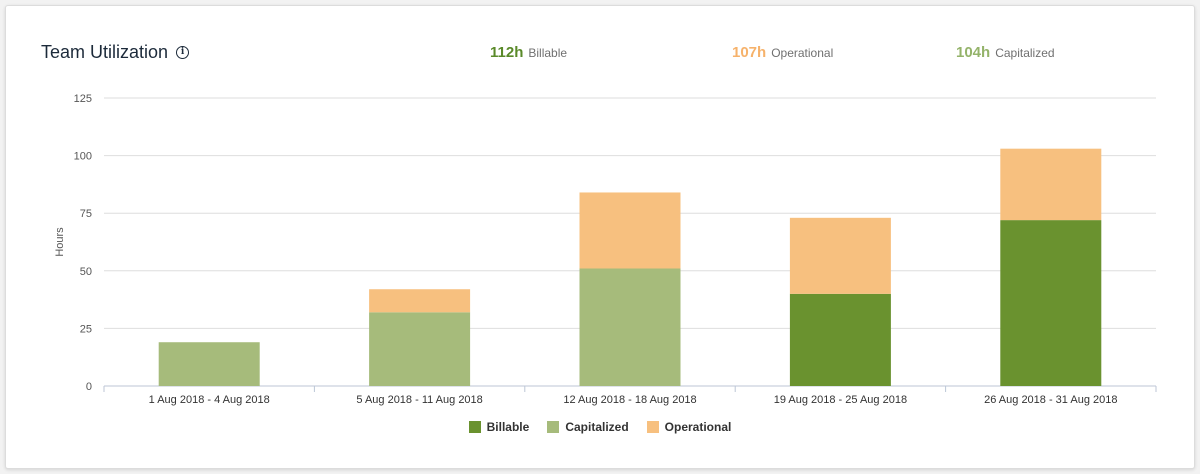 This screenshot has height=474, width=1200. Describe the element at coordinates (86, 329) in the screenshot. I see `y-tick-label: 25` at that location.